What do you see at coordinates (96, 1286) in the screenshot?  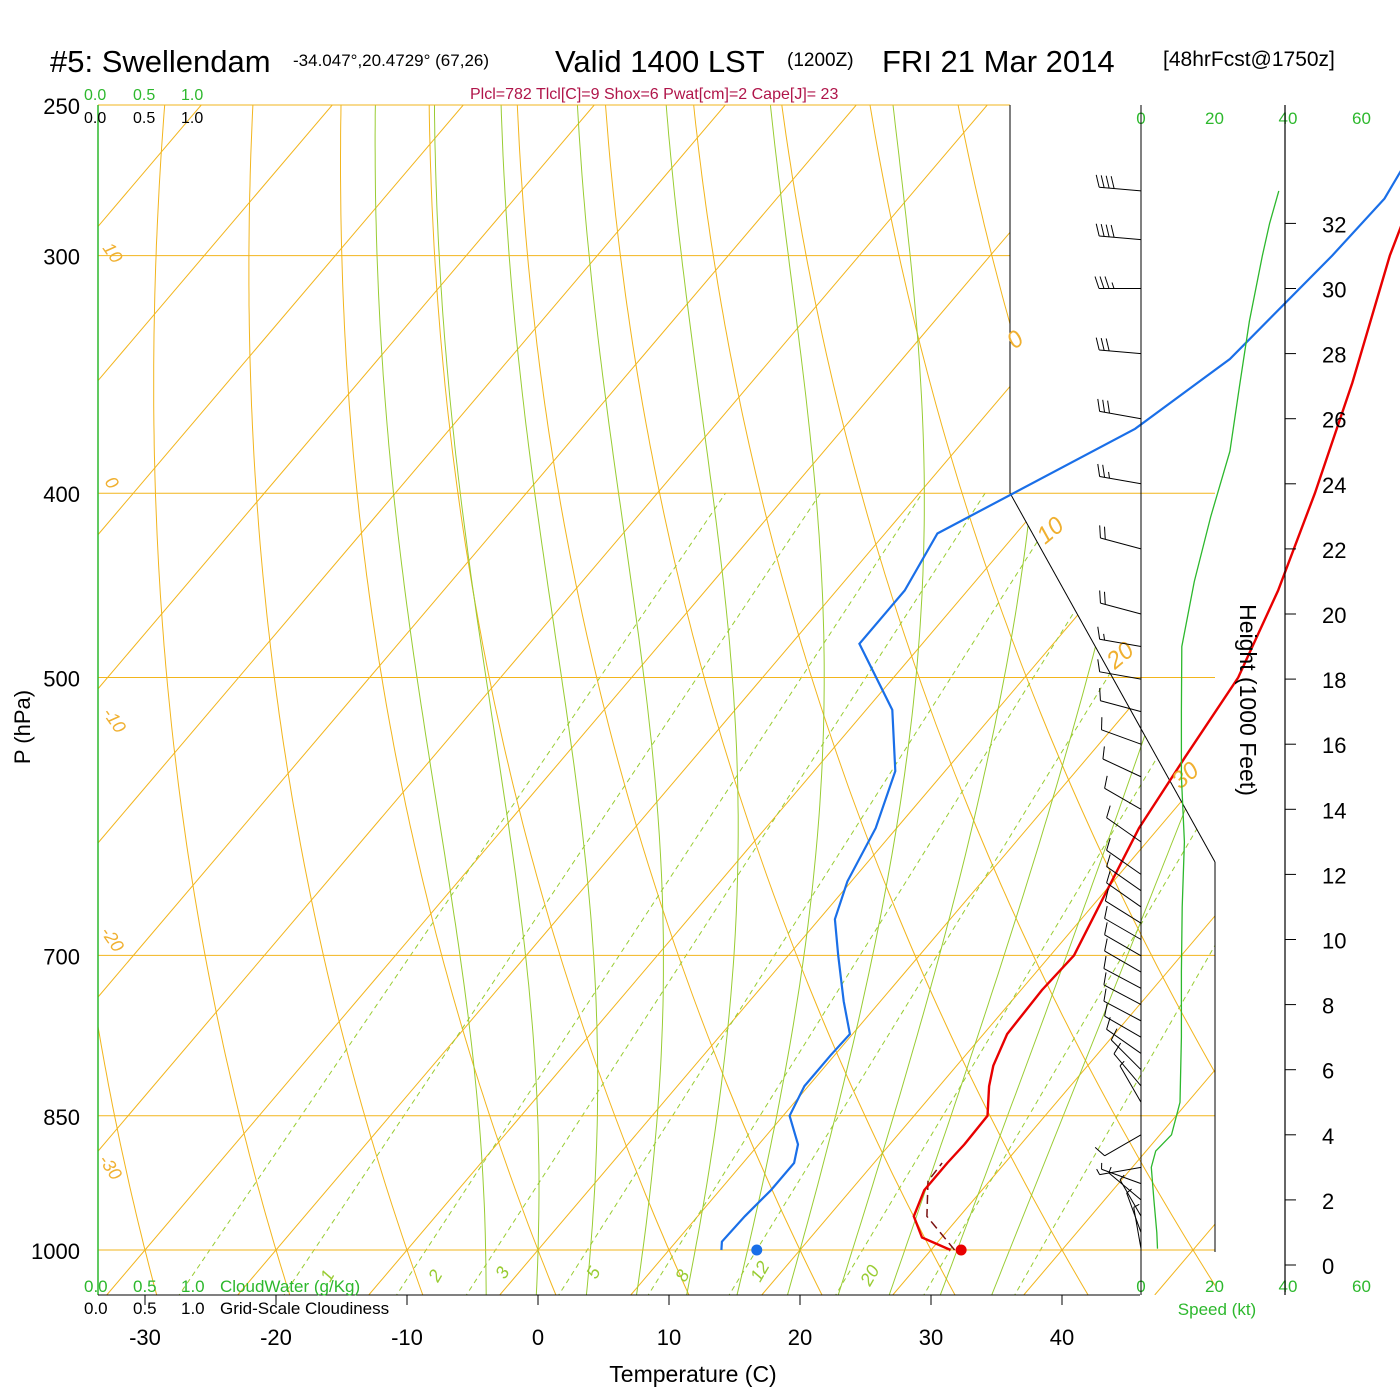 I see `cloud-bottom-tick-0: 0.0` at bounding box center [96, 1286].